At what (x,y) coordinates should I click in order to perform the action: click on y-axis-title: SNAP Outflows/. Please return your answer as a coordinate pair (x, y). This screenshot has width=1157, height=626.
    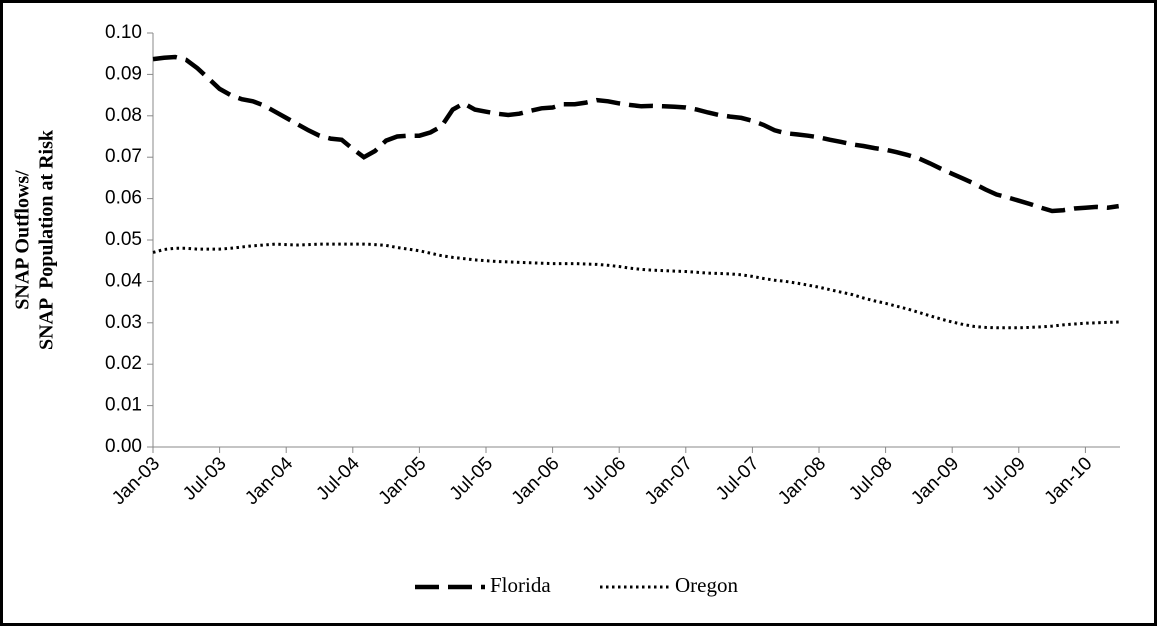
    Looking at the image, I should click on (23, 240).